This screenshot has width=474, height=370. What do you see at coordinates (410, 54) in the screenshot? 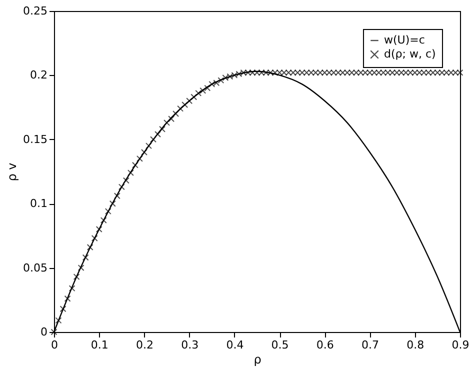
I see `legend-label: d(ρ; w, c)` at bounding box center [410, 54].